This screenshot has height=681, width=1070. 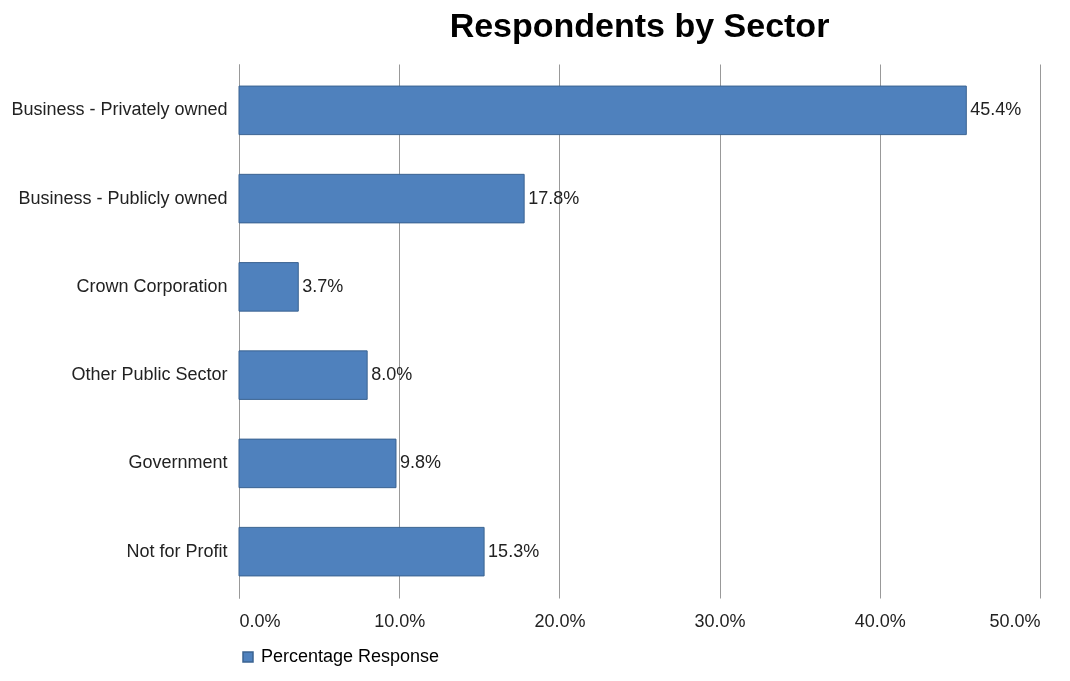 What do you see at coordinates (880, 620) in the screenshot?
I see `x-tick-label: 40.0%` at bounding box center [880, 620].